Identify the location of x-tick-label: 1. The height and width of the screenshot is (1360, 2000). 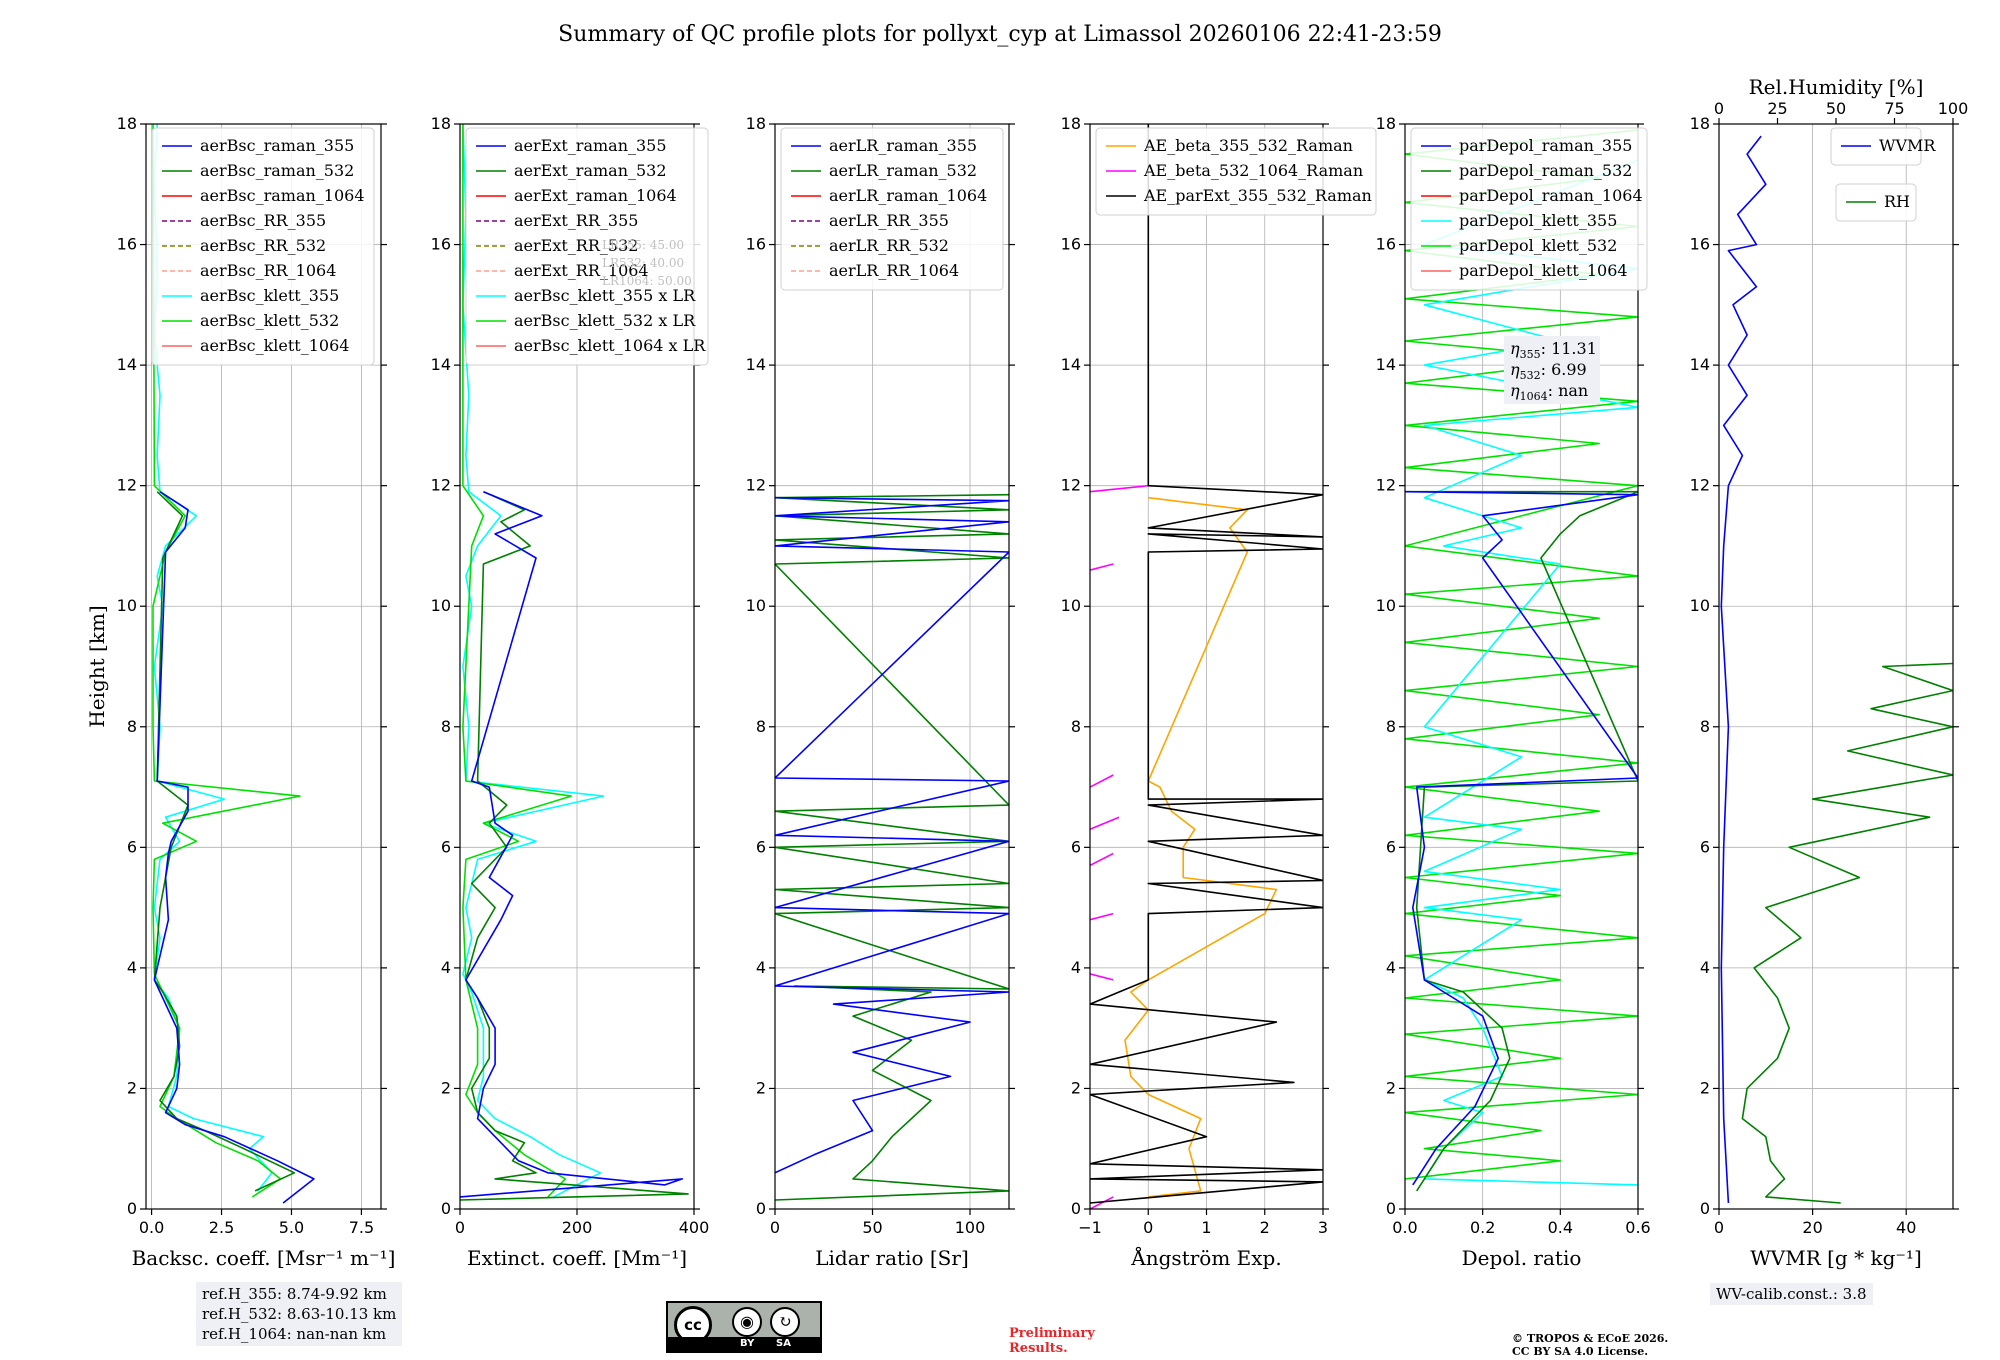
(1206, 1227).